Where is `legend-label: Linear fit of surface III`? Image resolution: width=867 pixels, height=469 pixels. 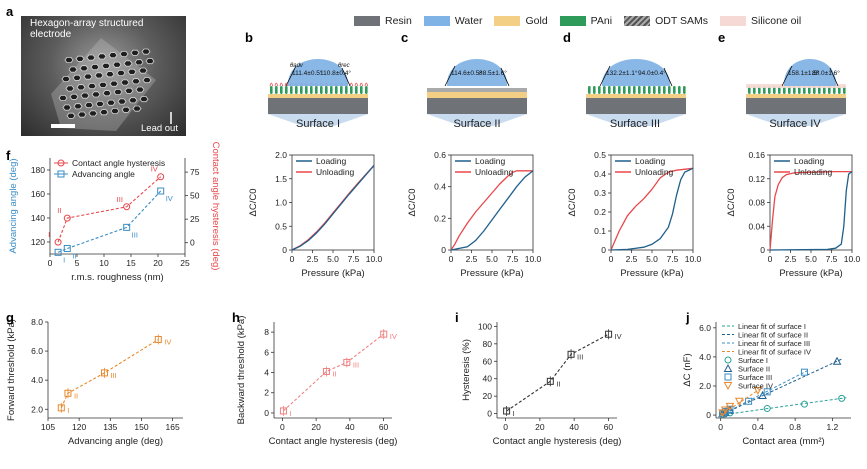 legend-label: Linear fit of surface III is located at coordinates (774, 343).